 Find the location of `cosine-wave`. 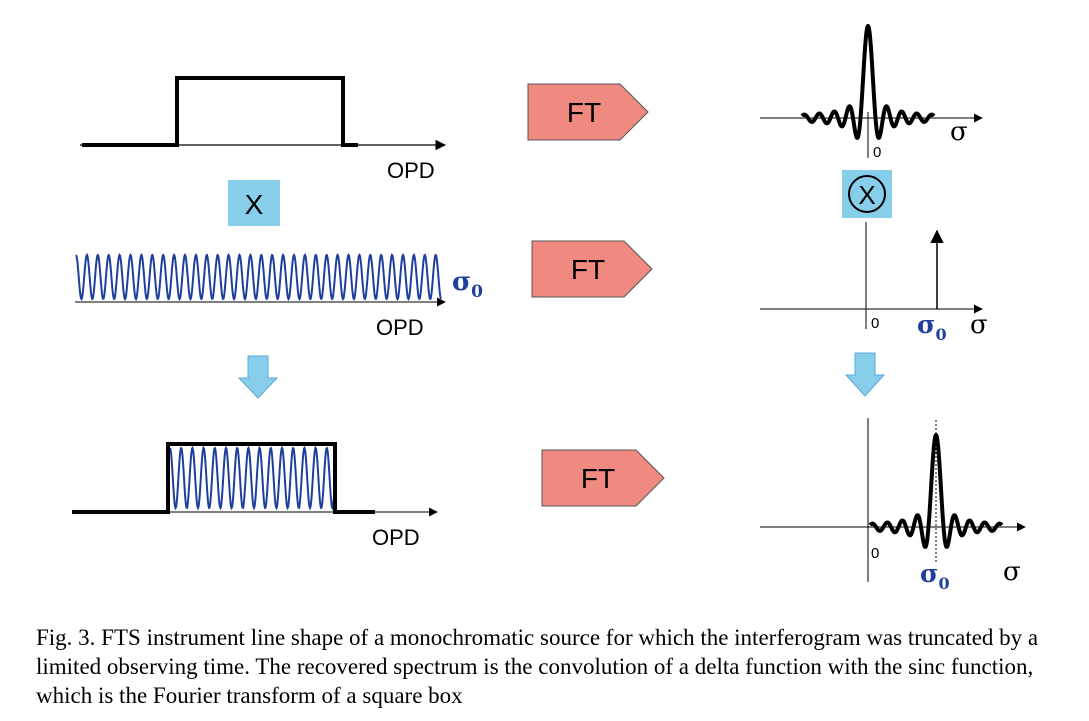

cosine-wave is located at coordinates (258, 276).